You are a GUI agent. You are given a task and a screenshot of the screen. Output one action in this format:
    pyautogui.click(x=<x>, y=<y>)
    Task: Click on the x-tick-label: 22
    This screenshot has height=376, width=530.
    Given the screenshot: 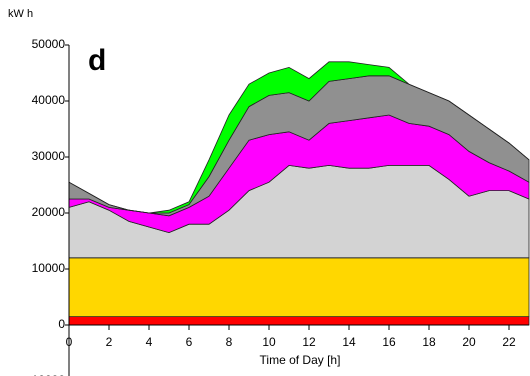 What is the action you would take?
    pyautogui.click(x=509, y=342)
    